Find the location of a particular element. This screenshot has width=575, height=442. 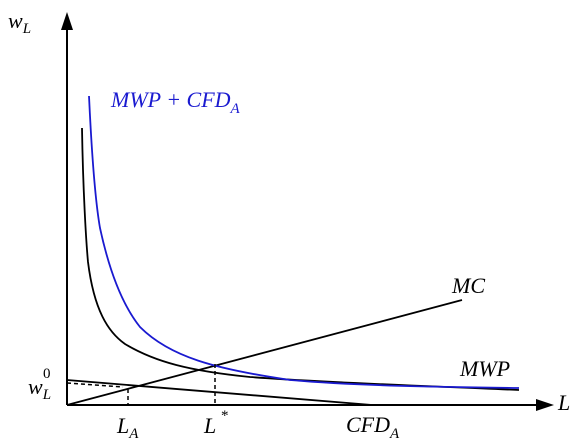

w0-label-sup: 0 is located at coordinates (47, 374).